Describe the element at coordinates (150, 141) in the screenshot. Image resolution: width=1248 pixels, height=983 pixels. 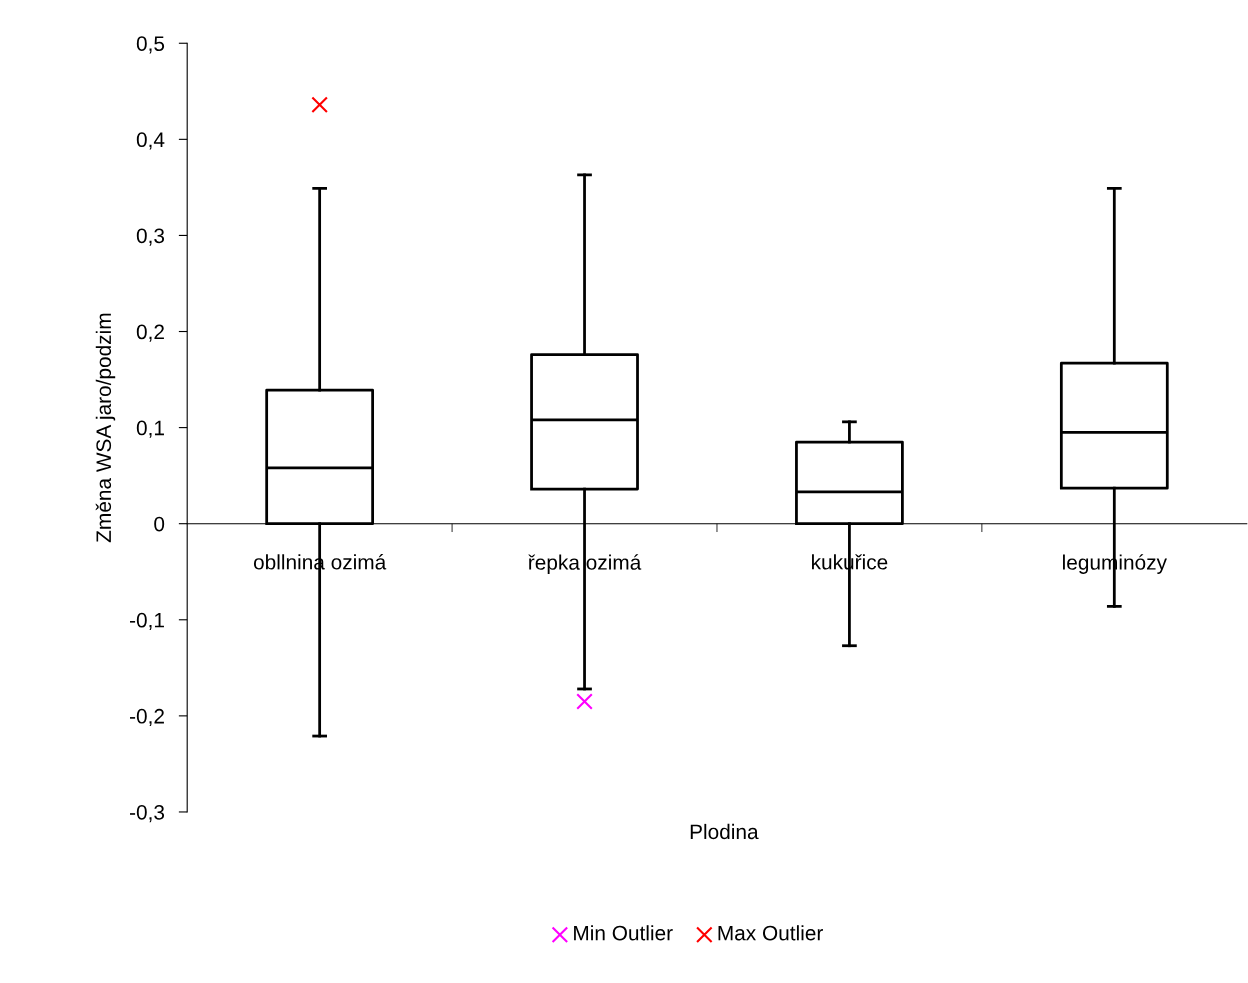
I see `y-tick-label: 0,4` at that location.